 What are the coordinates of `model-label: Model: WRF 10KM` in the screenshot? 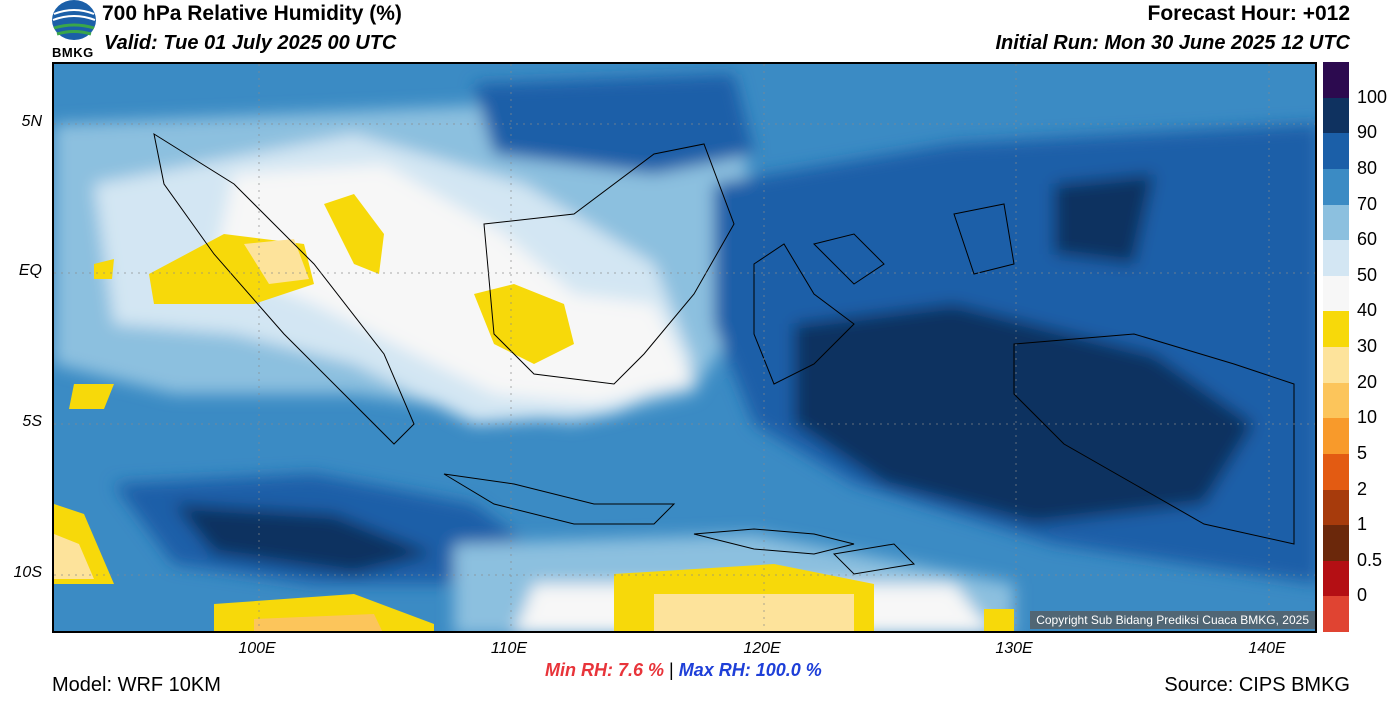 It's located at (136, 685).